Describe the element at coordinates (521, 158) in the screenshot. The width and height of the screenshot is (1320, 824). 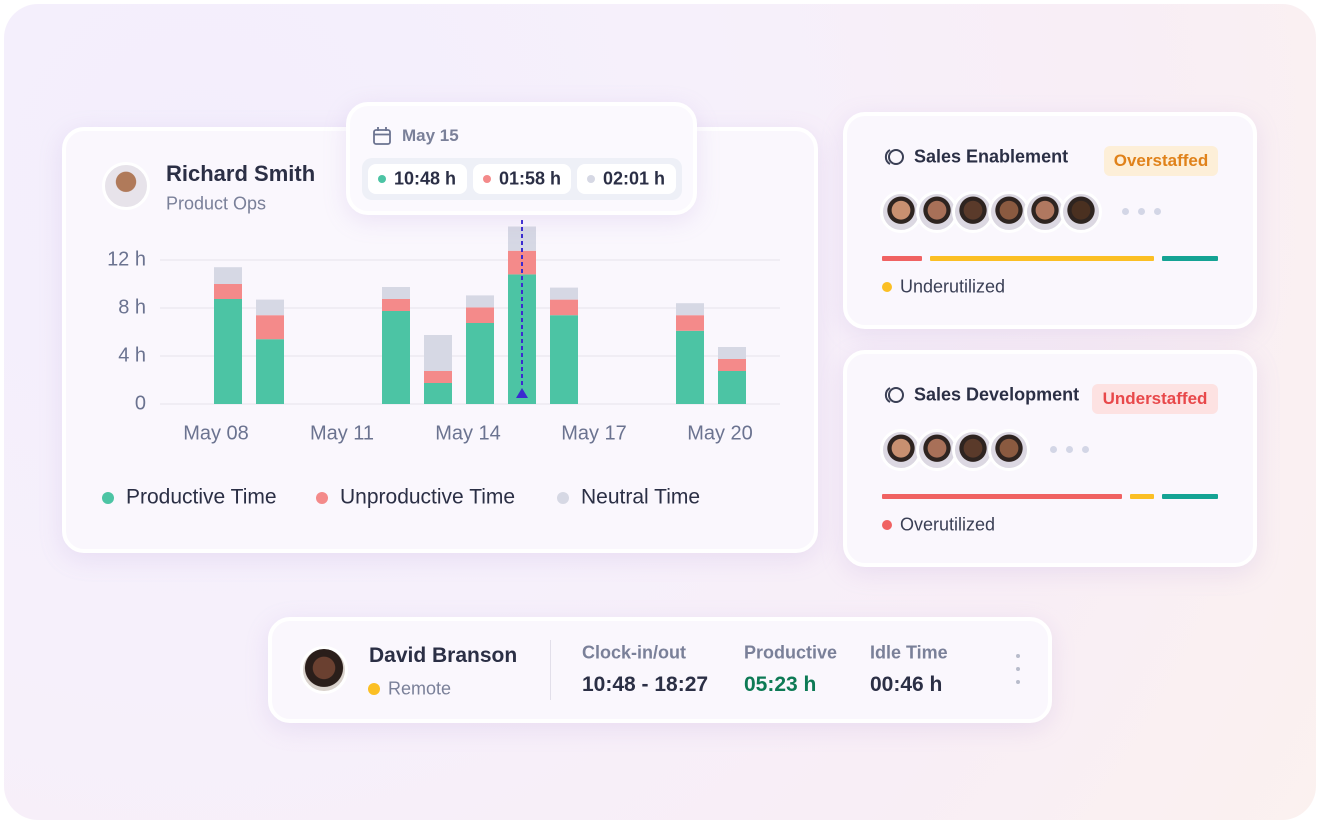
I see `tooltip: May 15 10:48 h 01:58 h 02:01 h` at that location.